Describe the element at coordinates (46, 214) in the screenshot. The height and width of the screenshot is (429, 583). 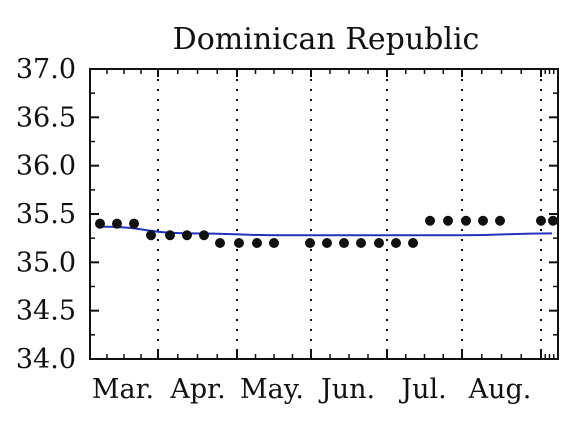
I see `y-tick-label: 35.5` at that location.